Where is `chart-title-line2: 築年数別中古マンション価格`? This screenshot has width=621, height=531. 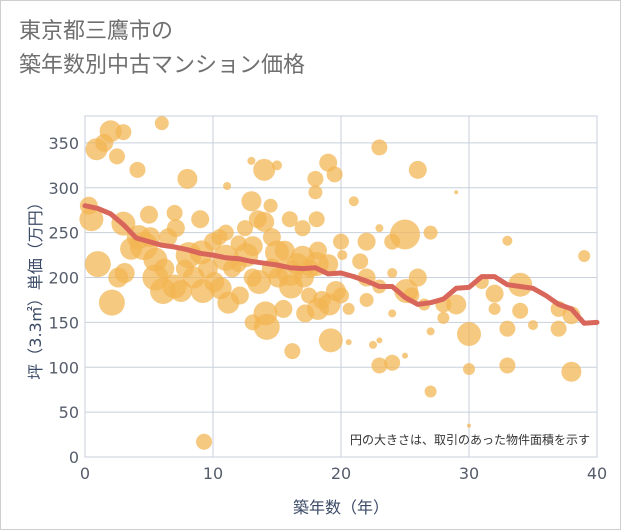 chart-title-line2: 築年数別中古マンション価格 is located at coordinates (162, 65).